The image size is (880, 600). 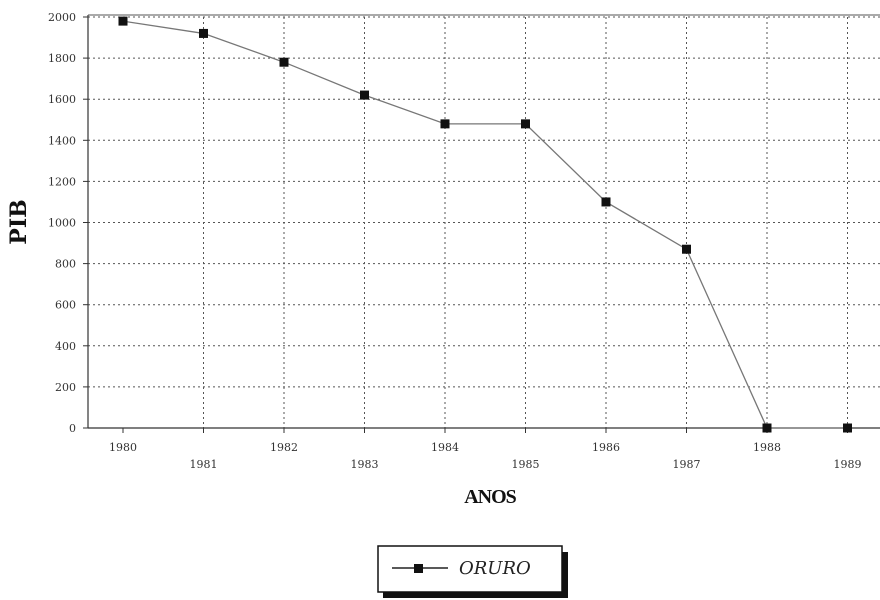 I want to click on x-tick-label: 1987, so click(x=687, y=464).